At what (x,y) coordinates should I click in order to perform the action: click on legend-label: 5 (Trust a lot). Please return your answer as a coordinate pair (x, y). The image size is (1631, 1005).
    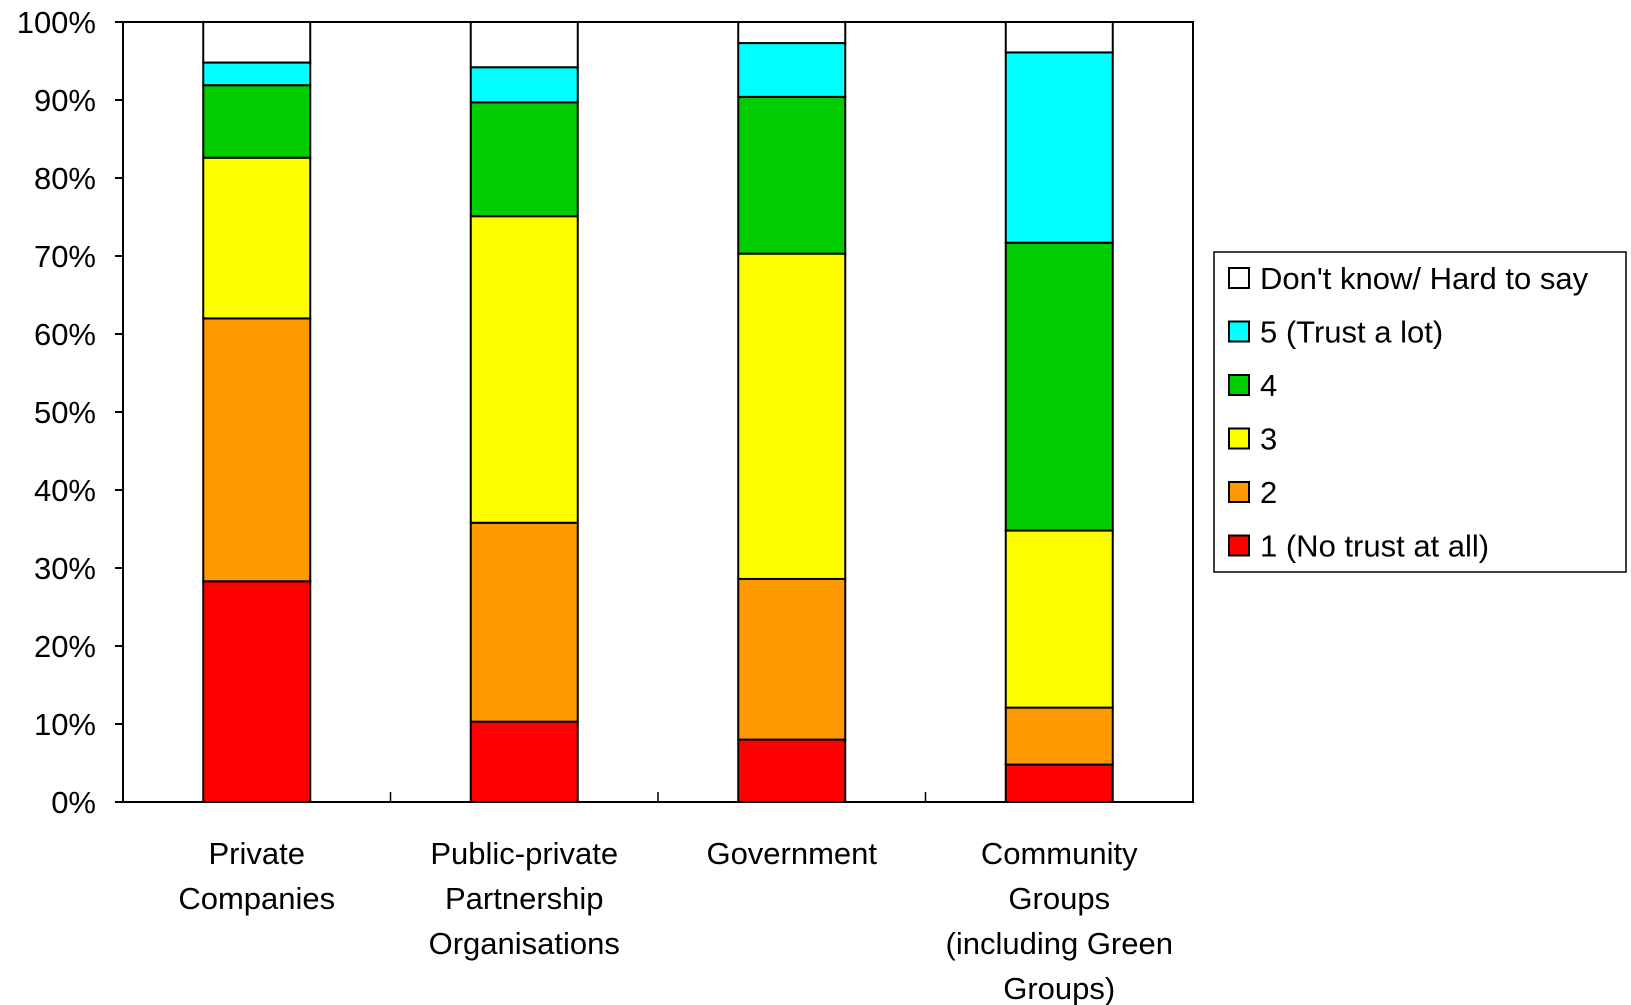
    Looking at the image, I should click on (1351, 332).